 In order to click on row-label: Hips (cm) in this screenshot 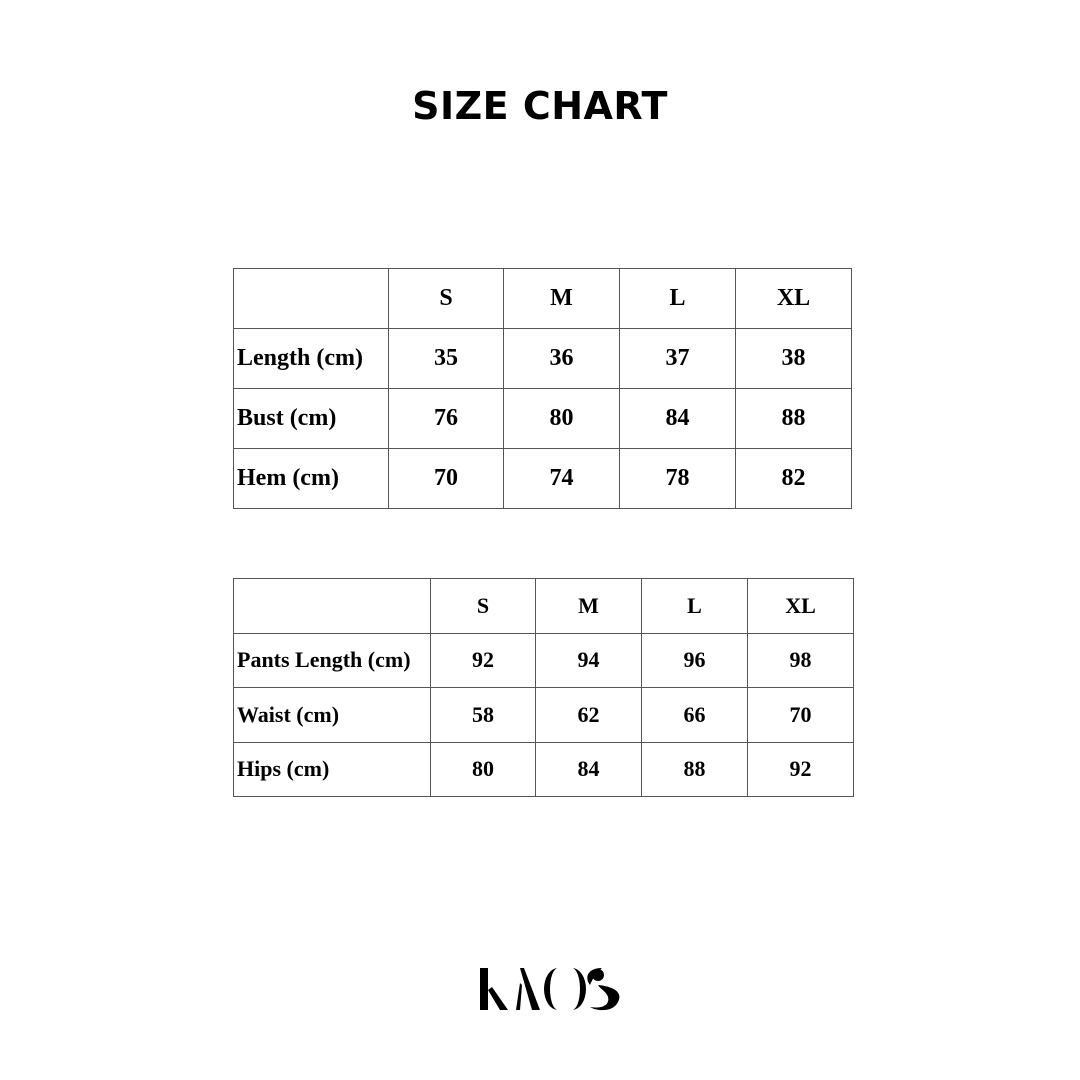, I will do `click(332, 769)`.